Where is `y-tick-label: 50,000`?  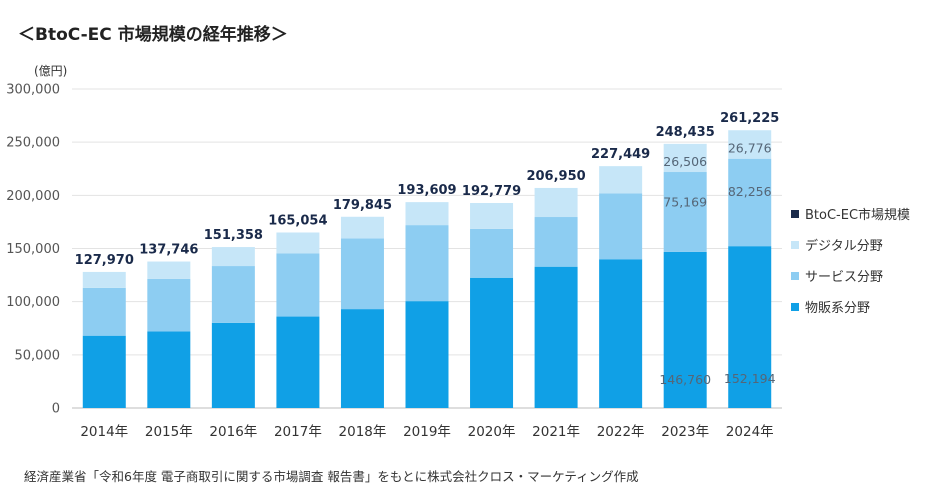
y-tick-label: 50,000 is located at coordinates (38, 355).